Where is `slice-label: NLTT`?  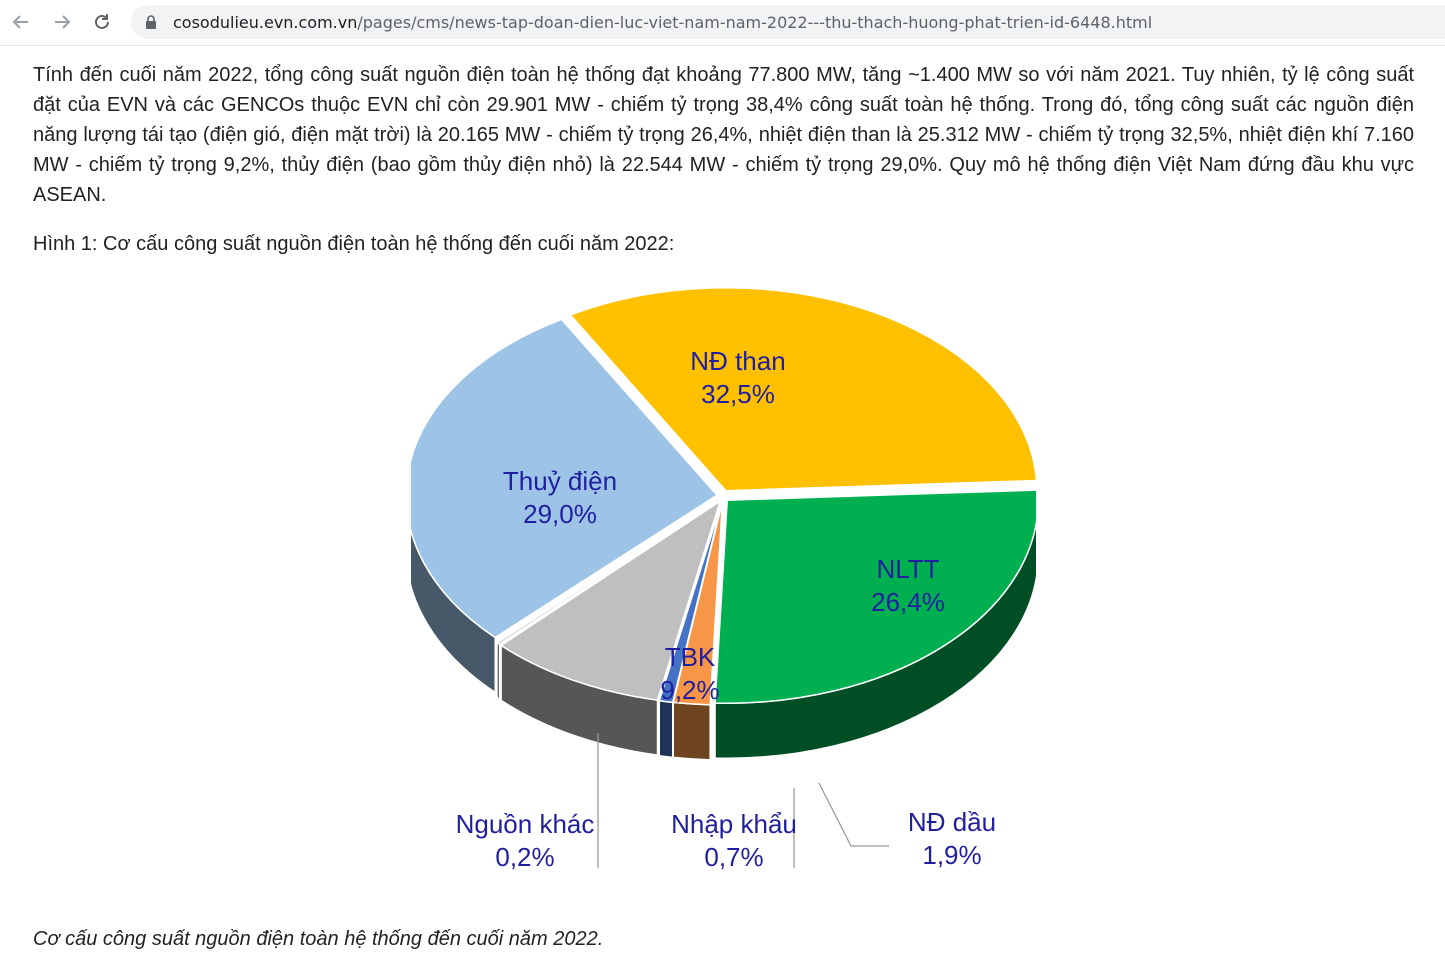 slice-label: NLTT is located at coordinates (907, 569).